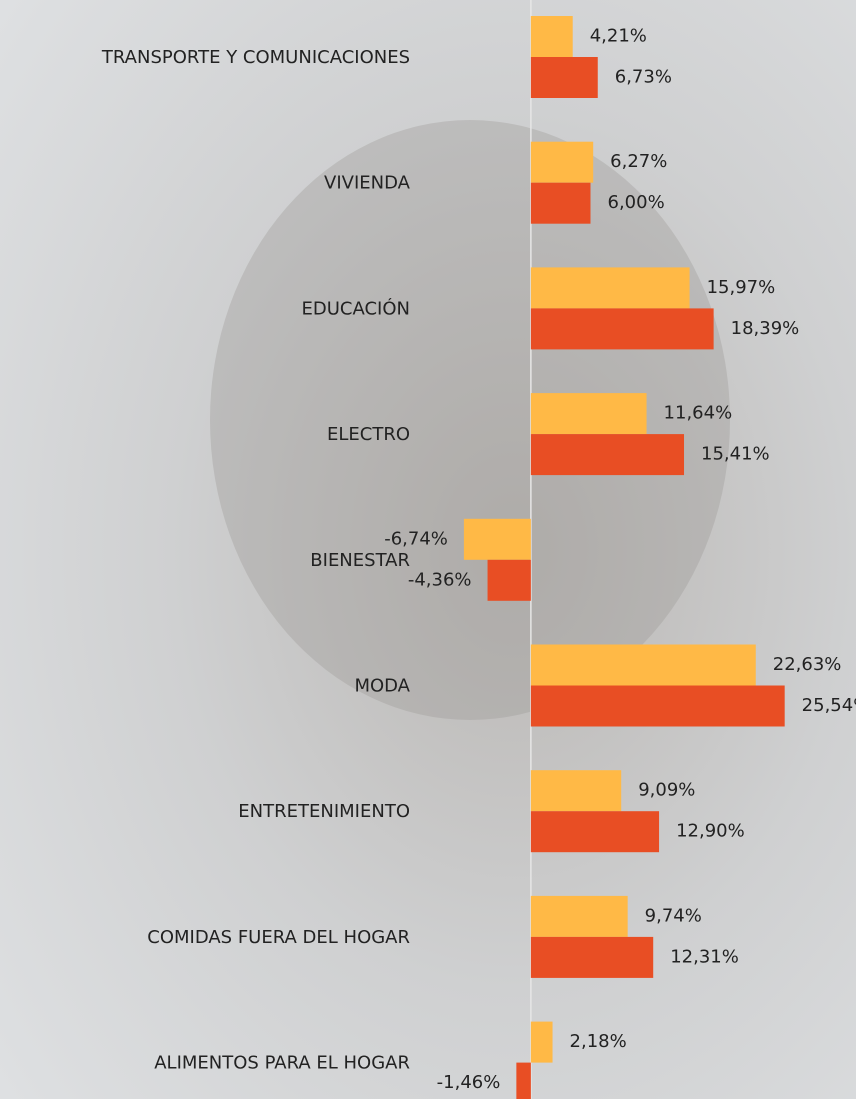 The image size is (856, 1099). What do you see at coordinates (368, 434) in the screenshot?
I see `category-label: ELECTRO` at bounding box center [368, 434].